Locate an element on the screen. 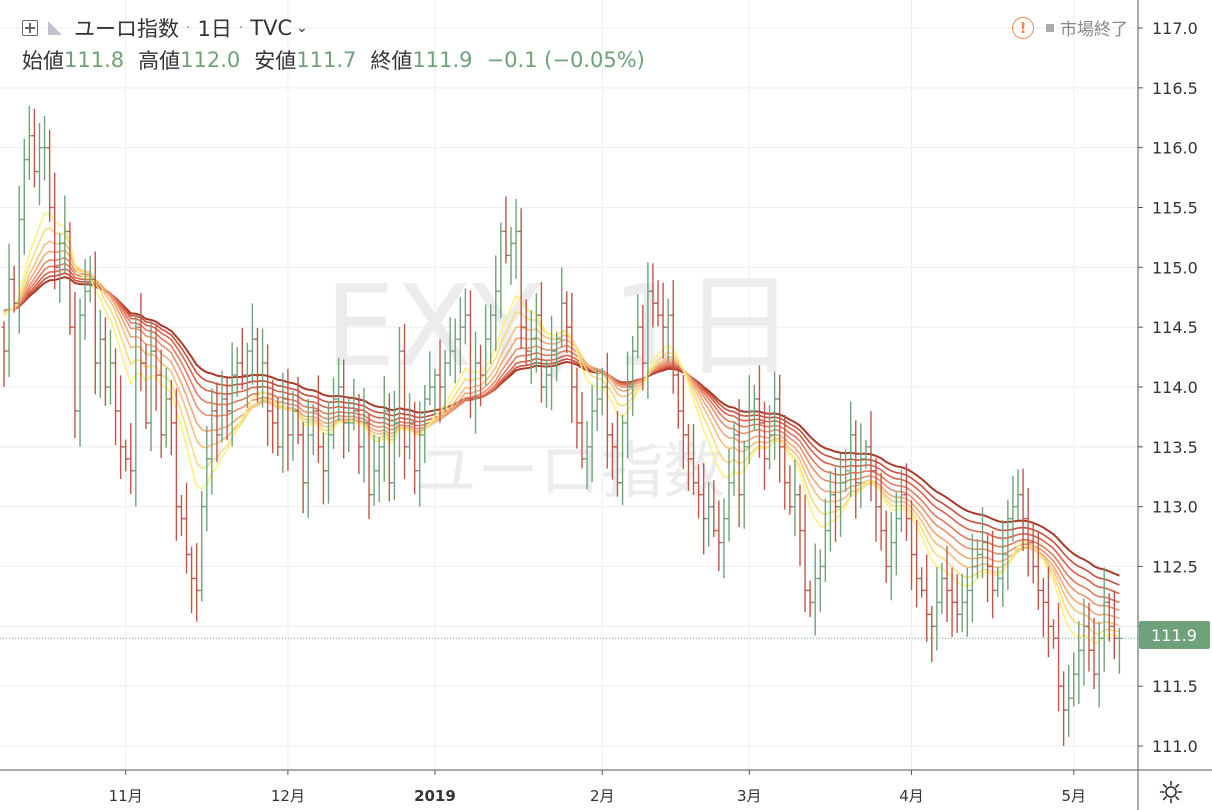 This screenshot has width=1212, height=810. change-value: −0.1 (−0.05%) is located at coordinates (565, 60).